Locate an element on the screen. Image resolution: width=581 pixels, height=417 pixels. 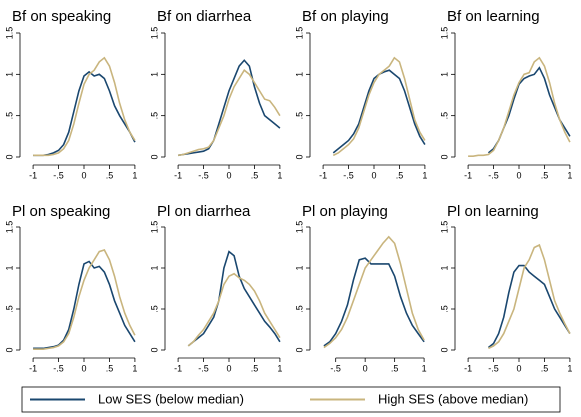
panel-title: Bf on playing is located at coordinates (345, 16).